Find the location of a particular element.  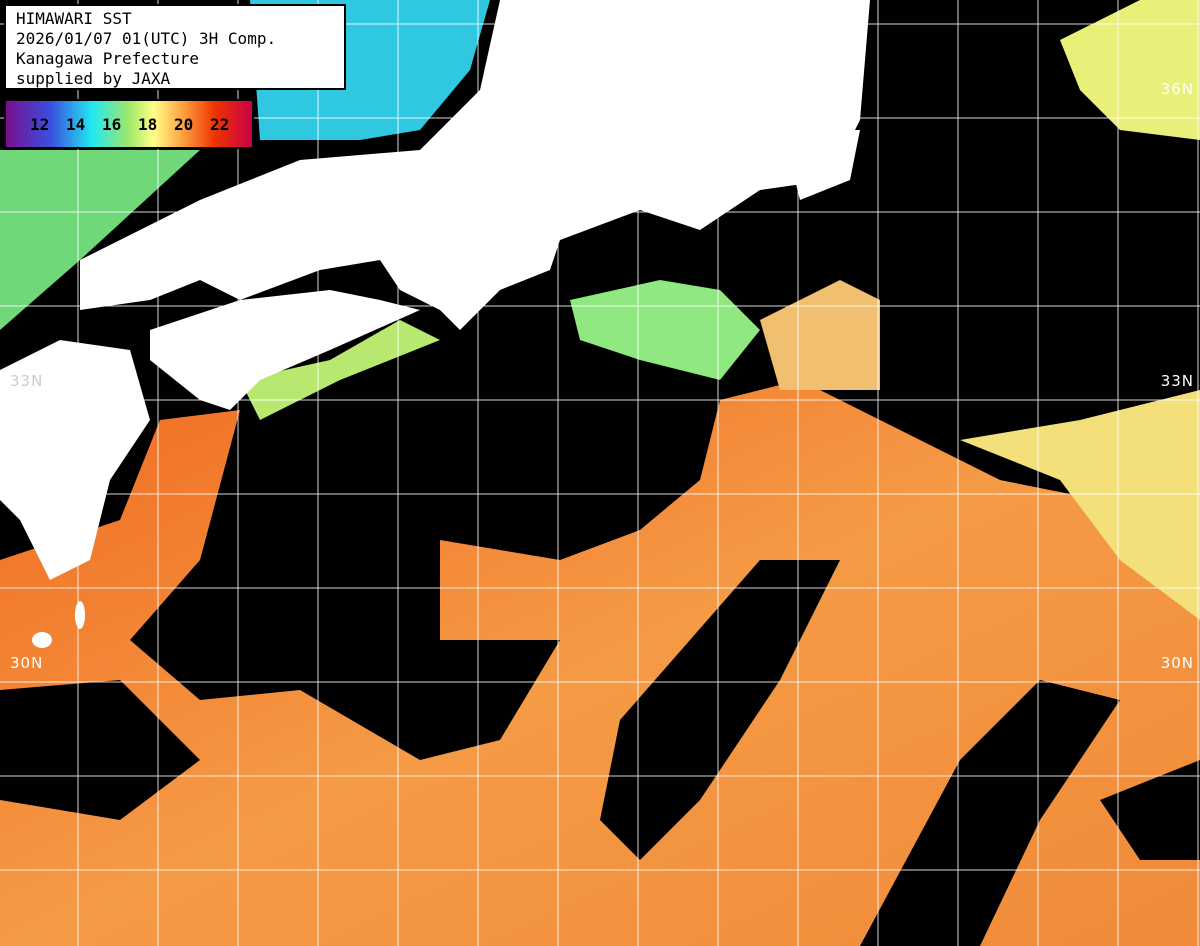

legend-tick: 20 is located at coordinates (184, 124).